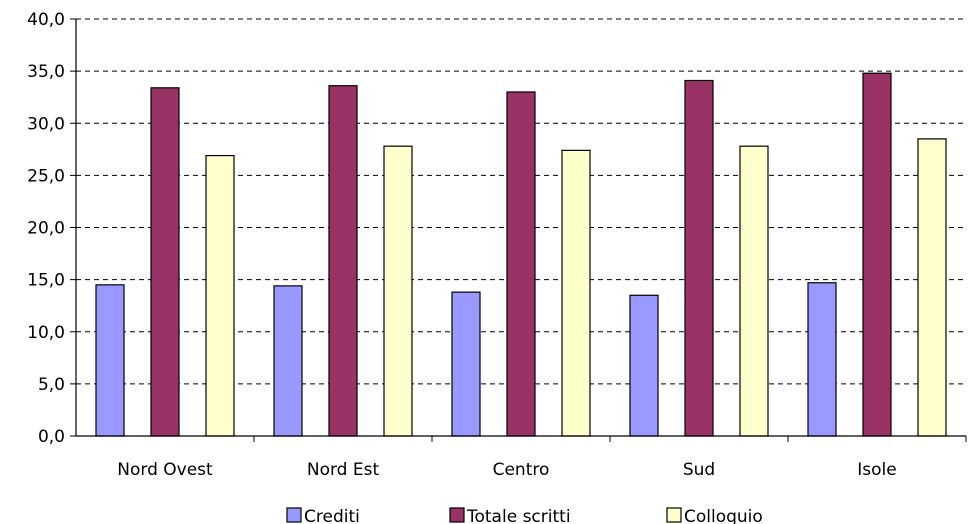 This screenshot has height=524, width=970. I want to click on y-tick-label: 30,0, so click(46, 124).